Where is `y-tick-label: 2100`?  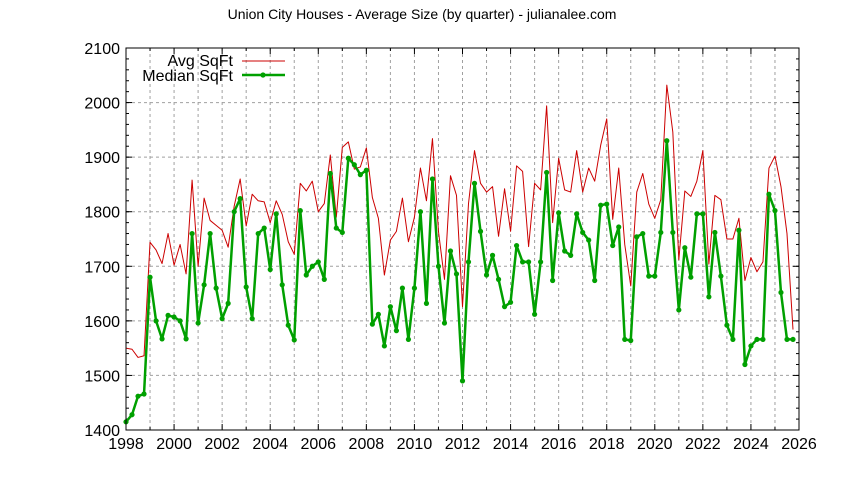
y-tick-label: 2100 is located at coordinates (102, 49).